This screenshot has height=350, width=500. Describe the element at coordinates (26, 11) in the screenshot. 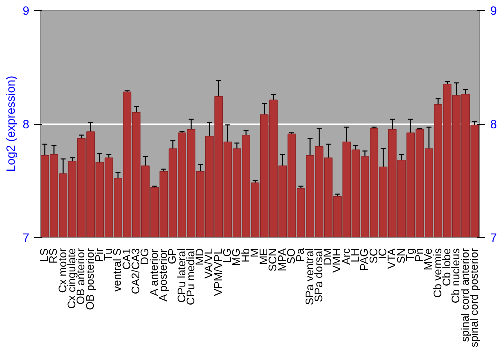

I see `y-tick-label: 9` at that location.